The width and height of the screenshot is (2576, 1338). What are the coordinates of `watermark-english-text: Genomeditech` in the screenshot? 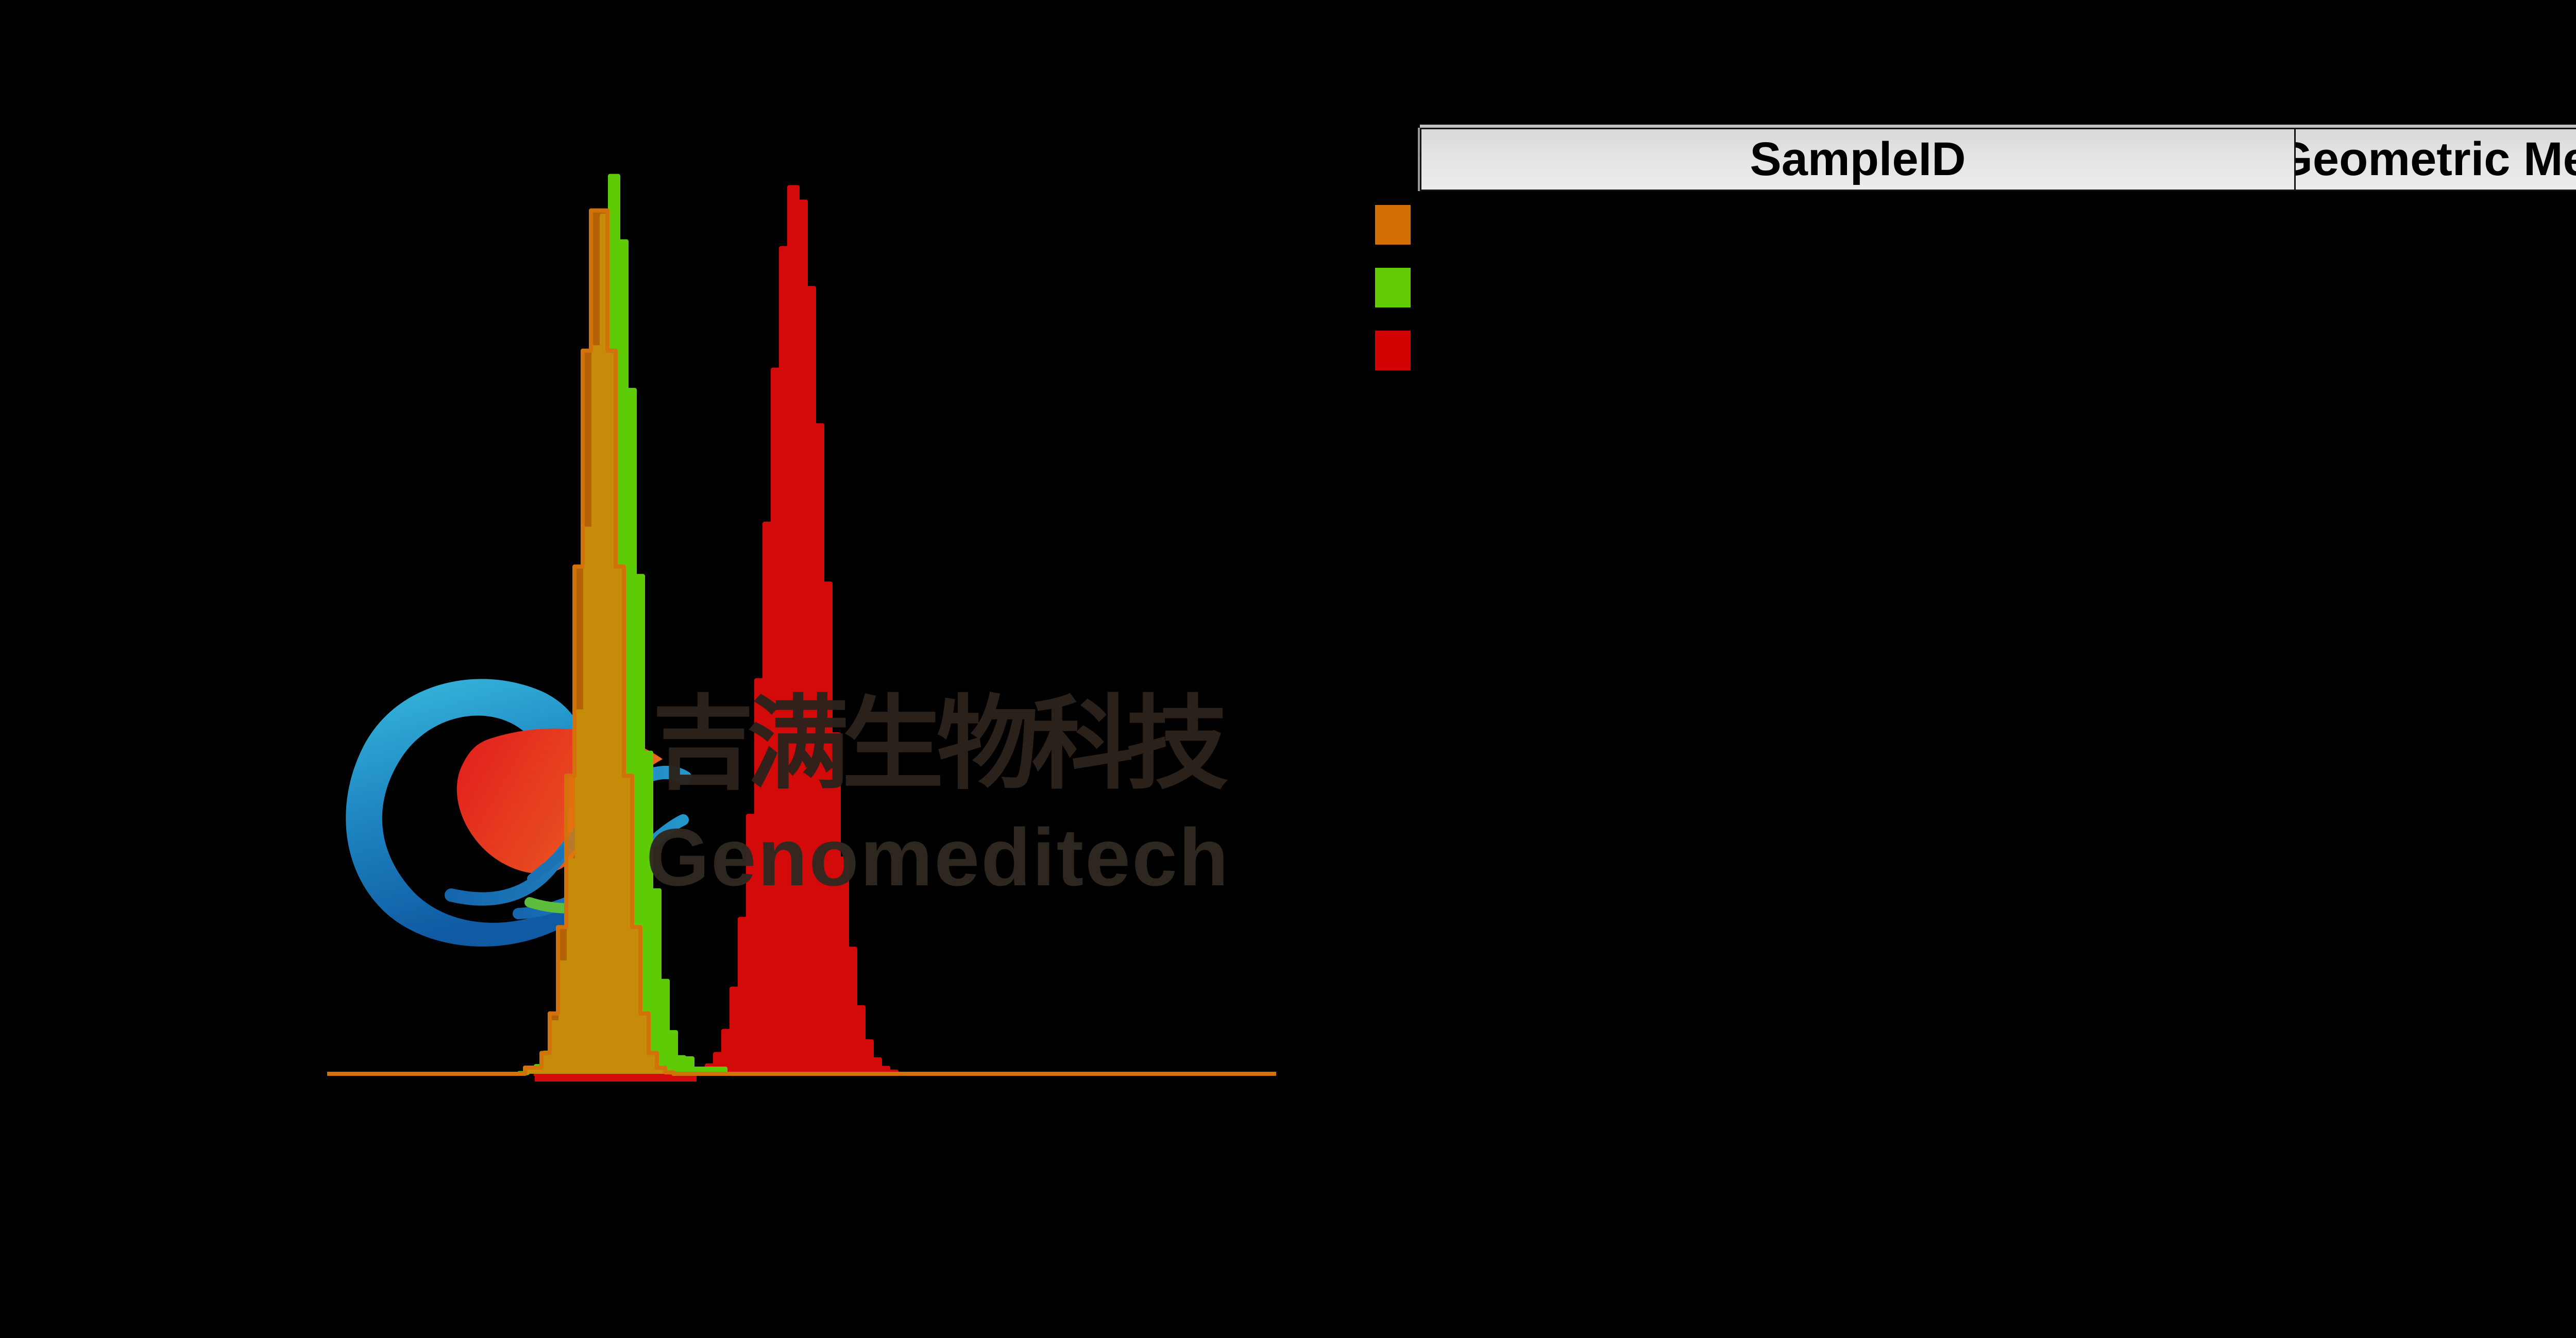 It's located at (938, 857).